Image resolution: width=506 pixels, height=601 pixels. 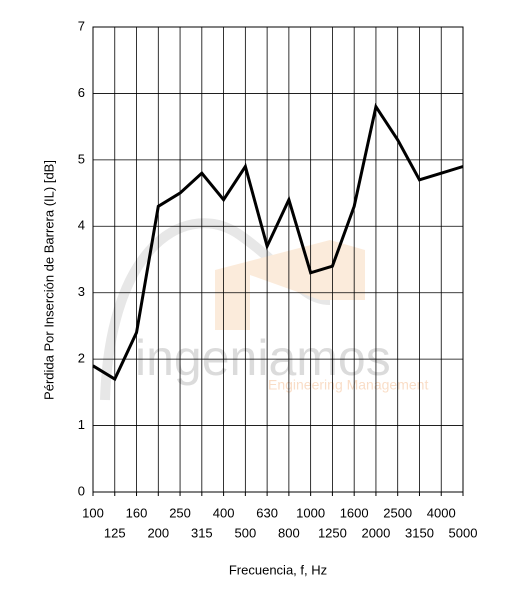 I want to click on x-tick-label: 1250, so click(x=332, y=532).